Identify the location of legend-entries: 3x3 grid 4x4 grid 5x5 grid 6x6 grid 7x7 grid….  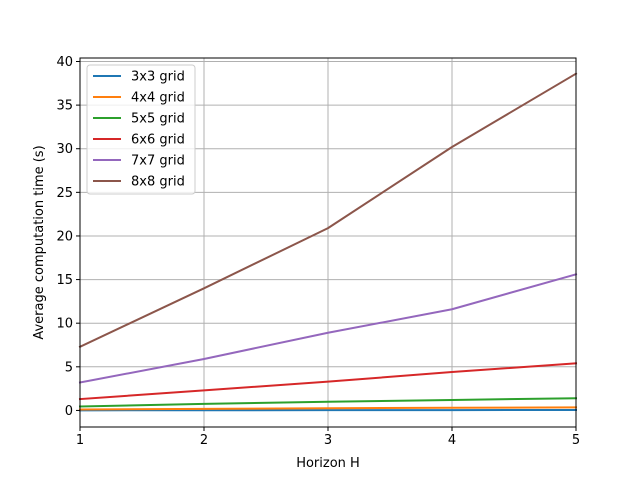
(139, 130).